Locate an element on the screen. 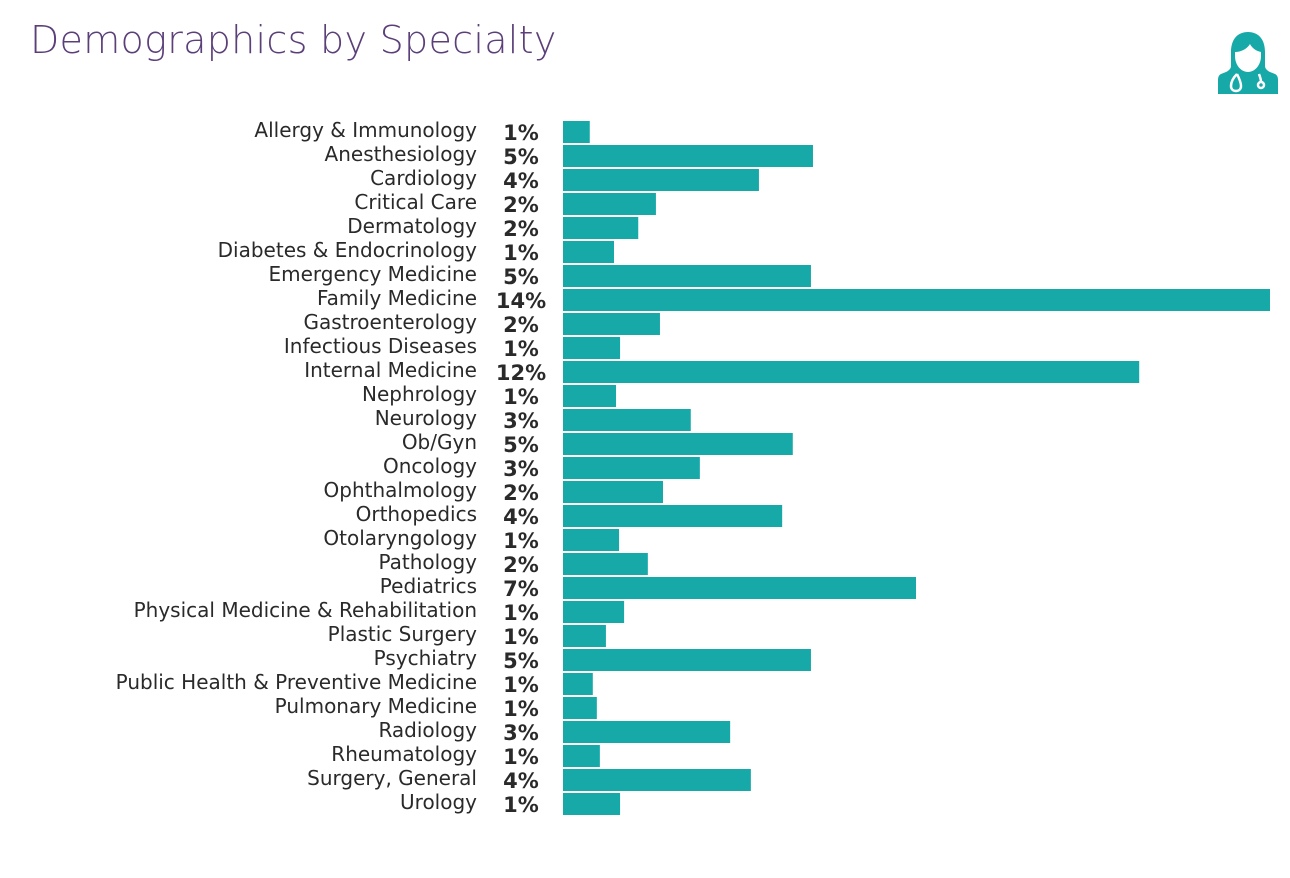  data-label: 14% is located at coordinates (521, 301).